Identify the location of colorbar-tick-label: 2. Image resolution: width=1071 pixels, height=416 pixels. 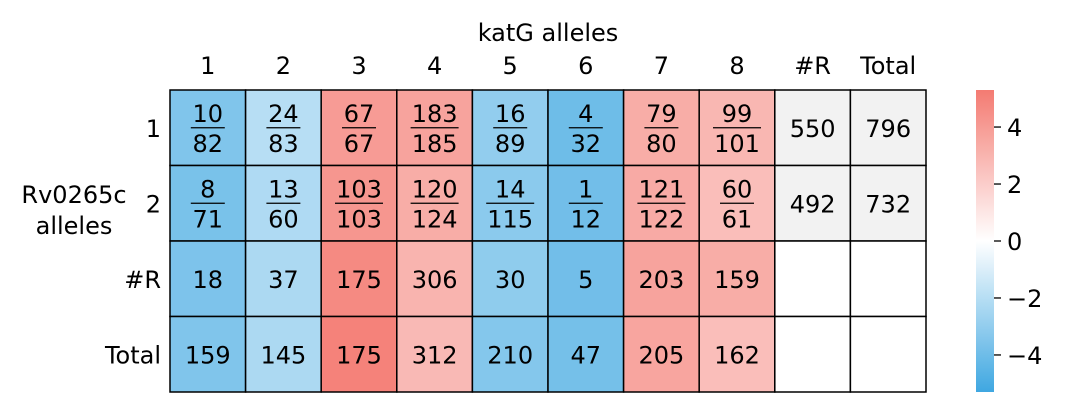
(1014, 185).